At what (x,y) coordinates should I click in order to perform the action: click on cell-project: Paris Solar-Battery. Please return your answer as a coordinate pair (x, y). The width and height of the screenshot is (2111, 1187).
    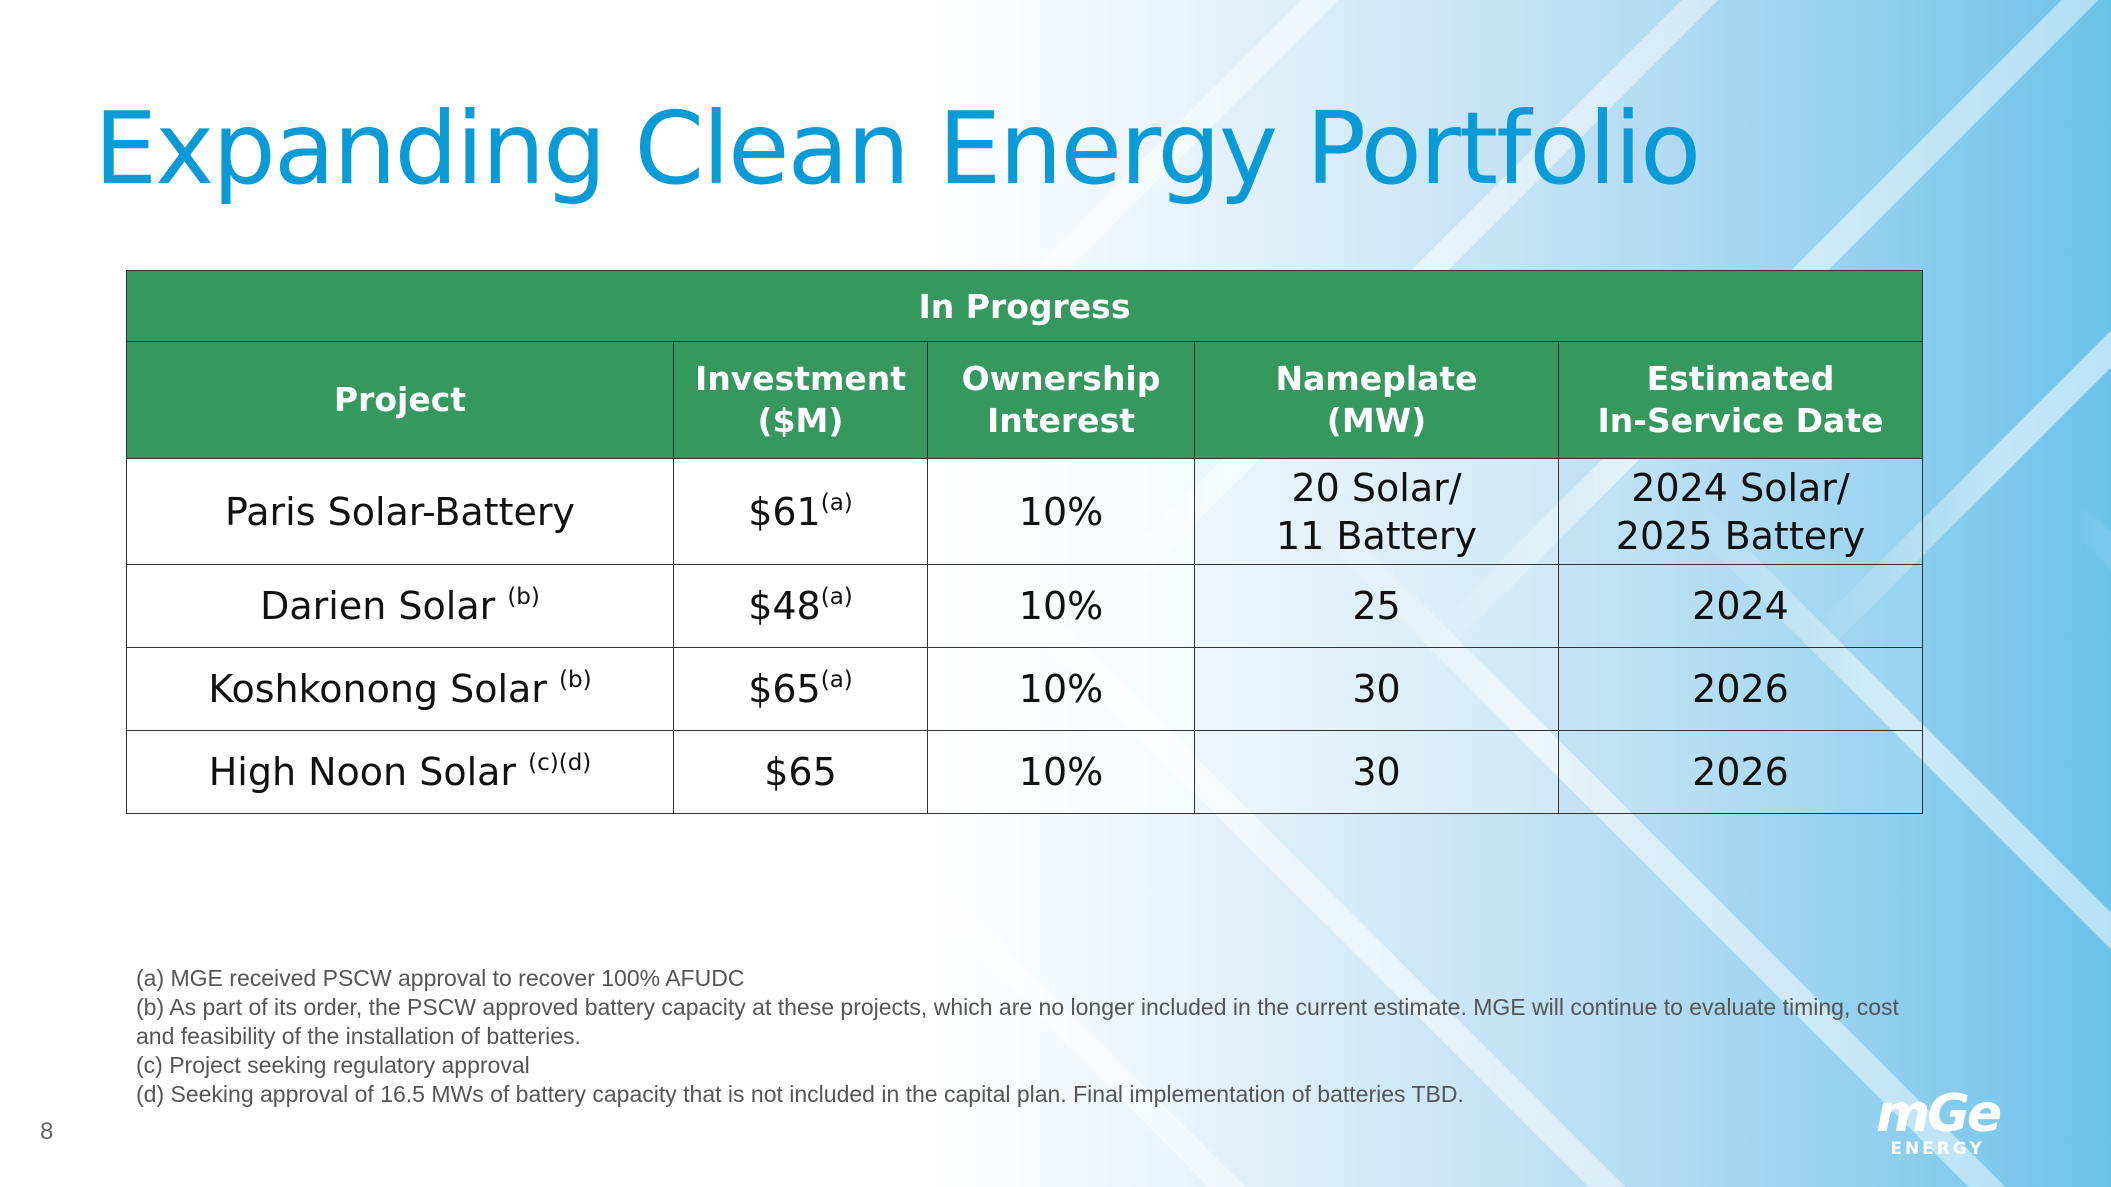
    Looking at the image, I should click on (400, 511).